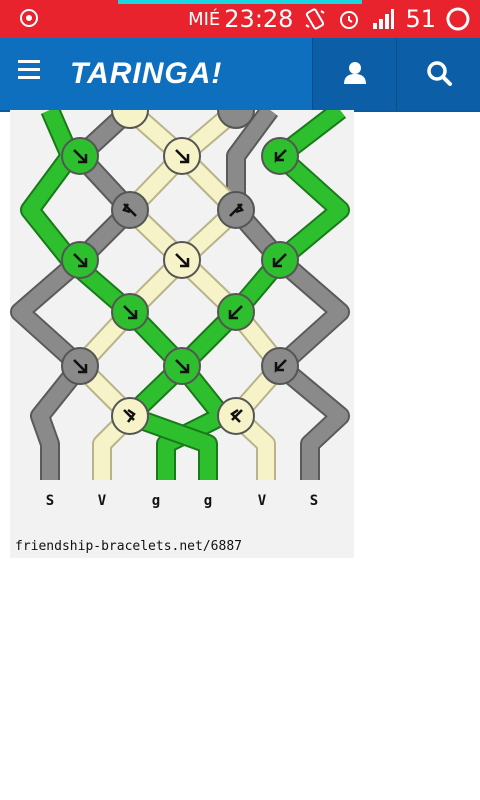 The height and width of the screenshot is (800, 480). I want to click on app-bar: TARINGA!, so click(240, 75).